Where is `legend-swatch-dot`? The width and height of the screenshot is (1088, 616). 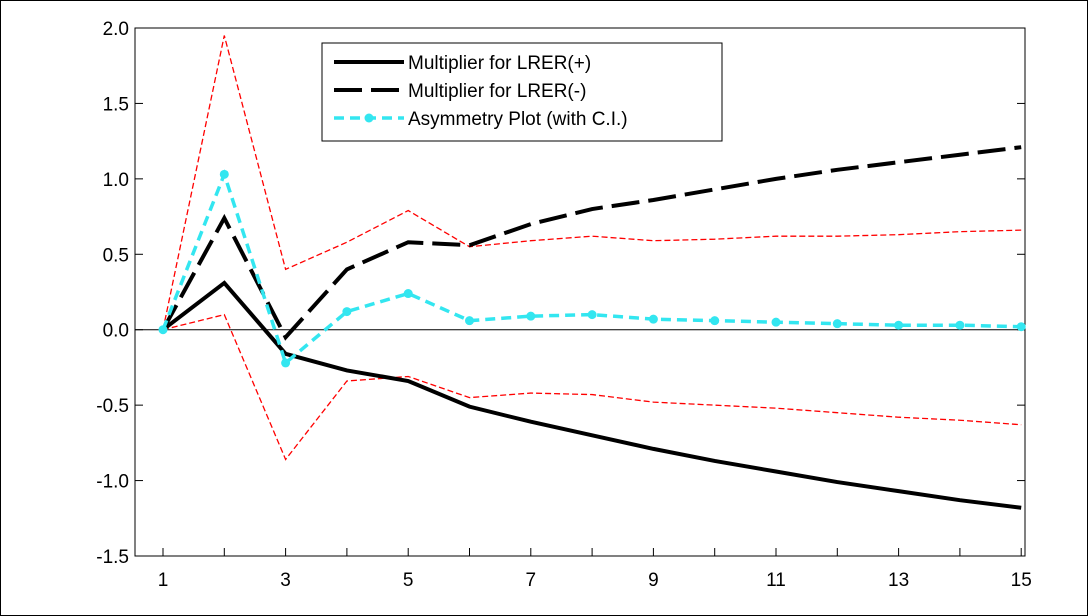
legend-swatch-dot is located at coordinates (369, 118).